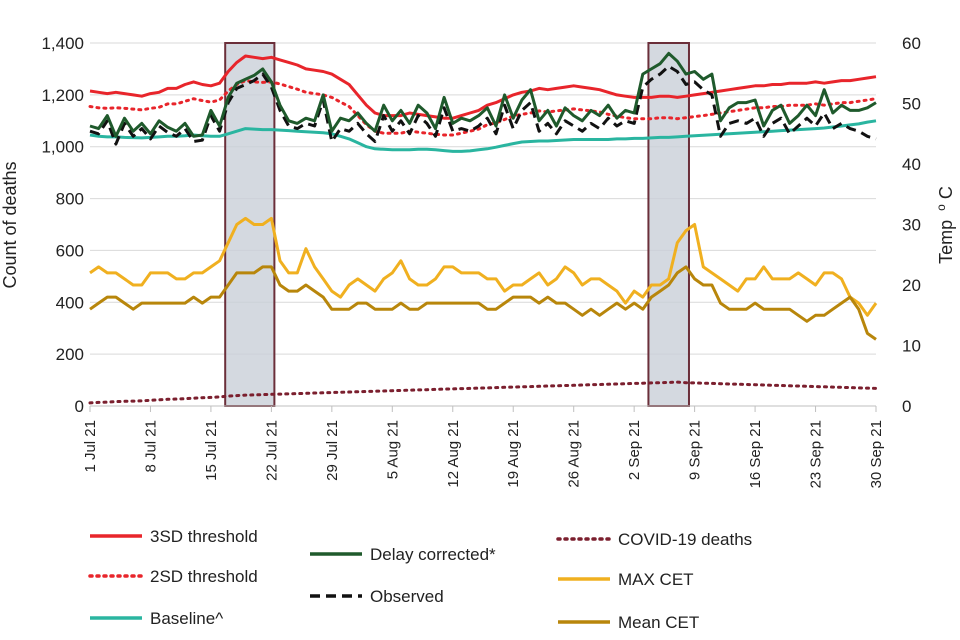  What do you see at coordinates (62, 225) in the screenshot?
I see `left-y-axis: 0 200 400 600 800 1,000 1,200 1,400` at bounding box center [62, 225].